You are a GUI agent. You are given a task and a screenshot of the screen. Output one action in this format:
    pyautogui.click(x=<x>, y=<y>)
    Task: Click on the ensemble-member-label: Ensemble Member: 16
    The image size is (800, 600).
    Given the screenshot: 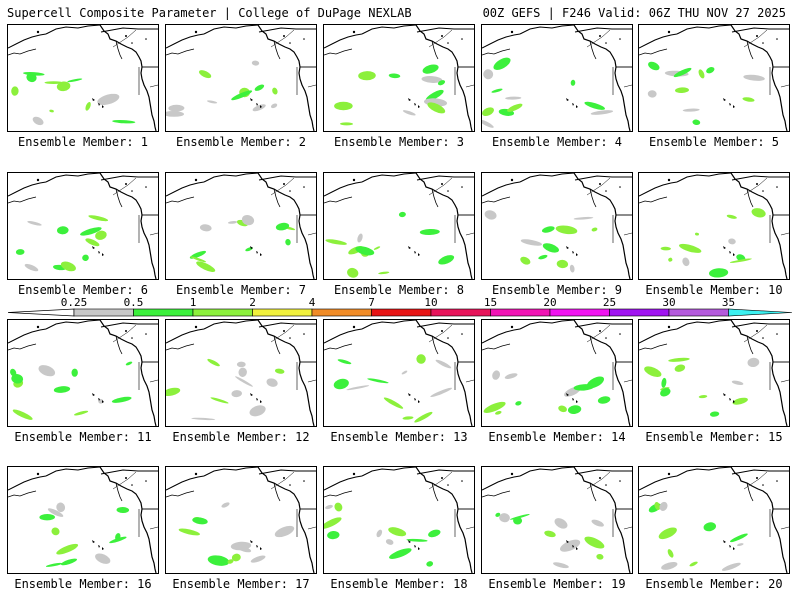 What is the action you would take?
    pyautogui.click(x=83, y=584)
    